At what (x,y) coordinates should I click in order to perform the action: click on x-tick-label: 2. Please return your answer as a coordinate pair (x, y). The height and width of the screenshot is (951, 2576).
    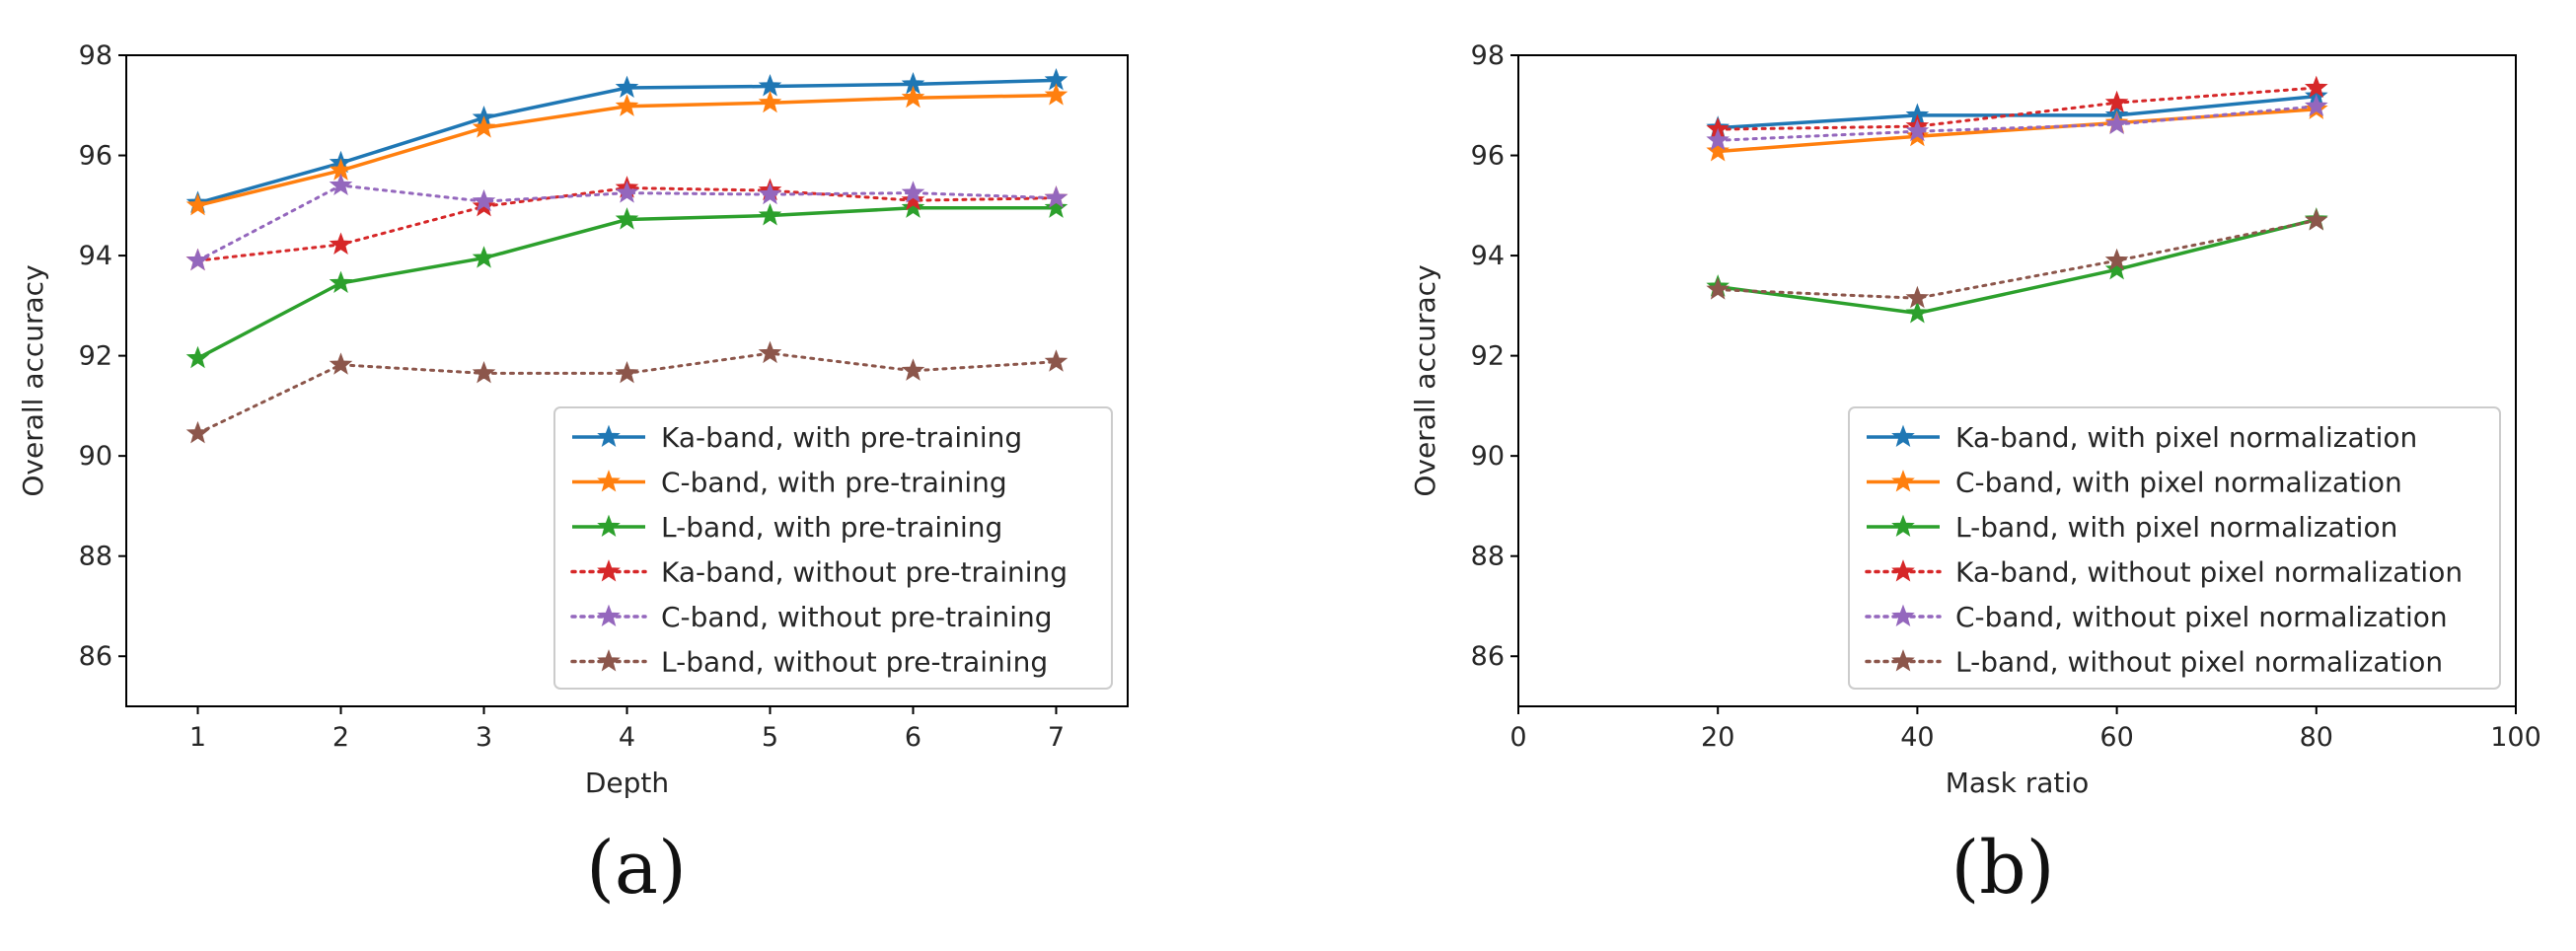
    Looking at the image, I should click on (340, 737).